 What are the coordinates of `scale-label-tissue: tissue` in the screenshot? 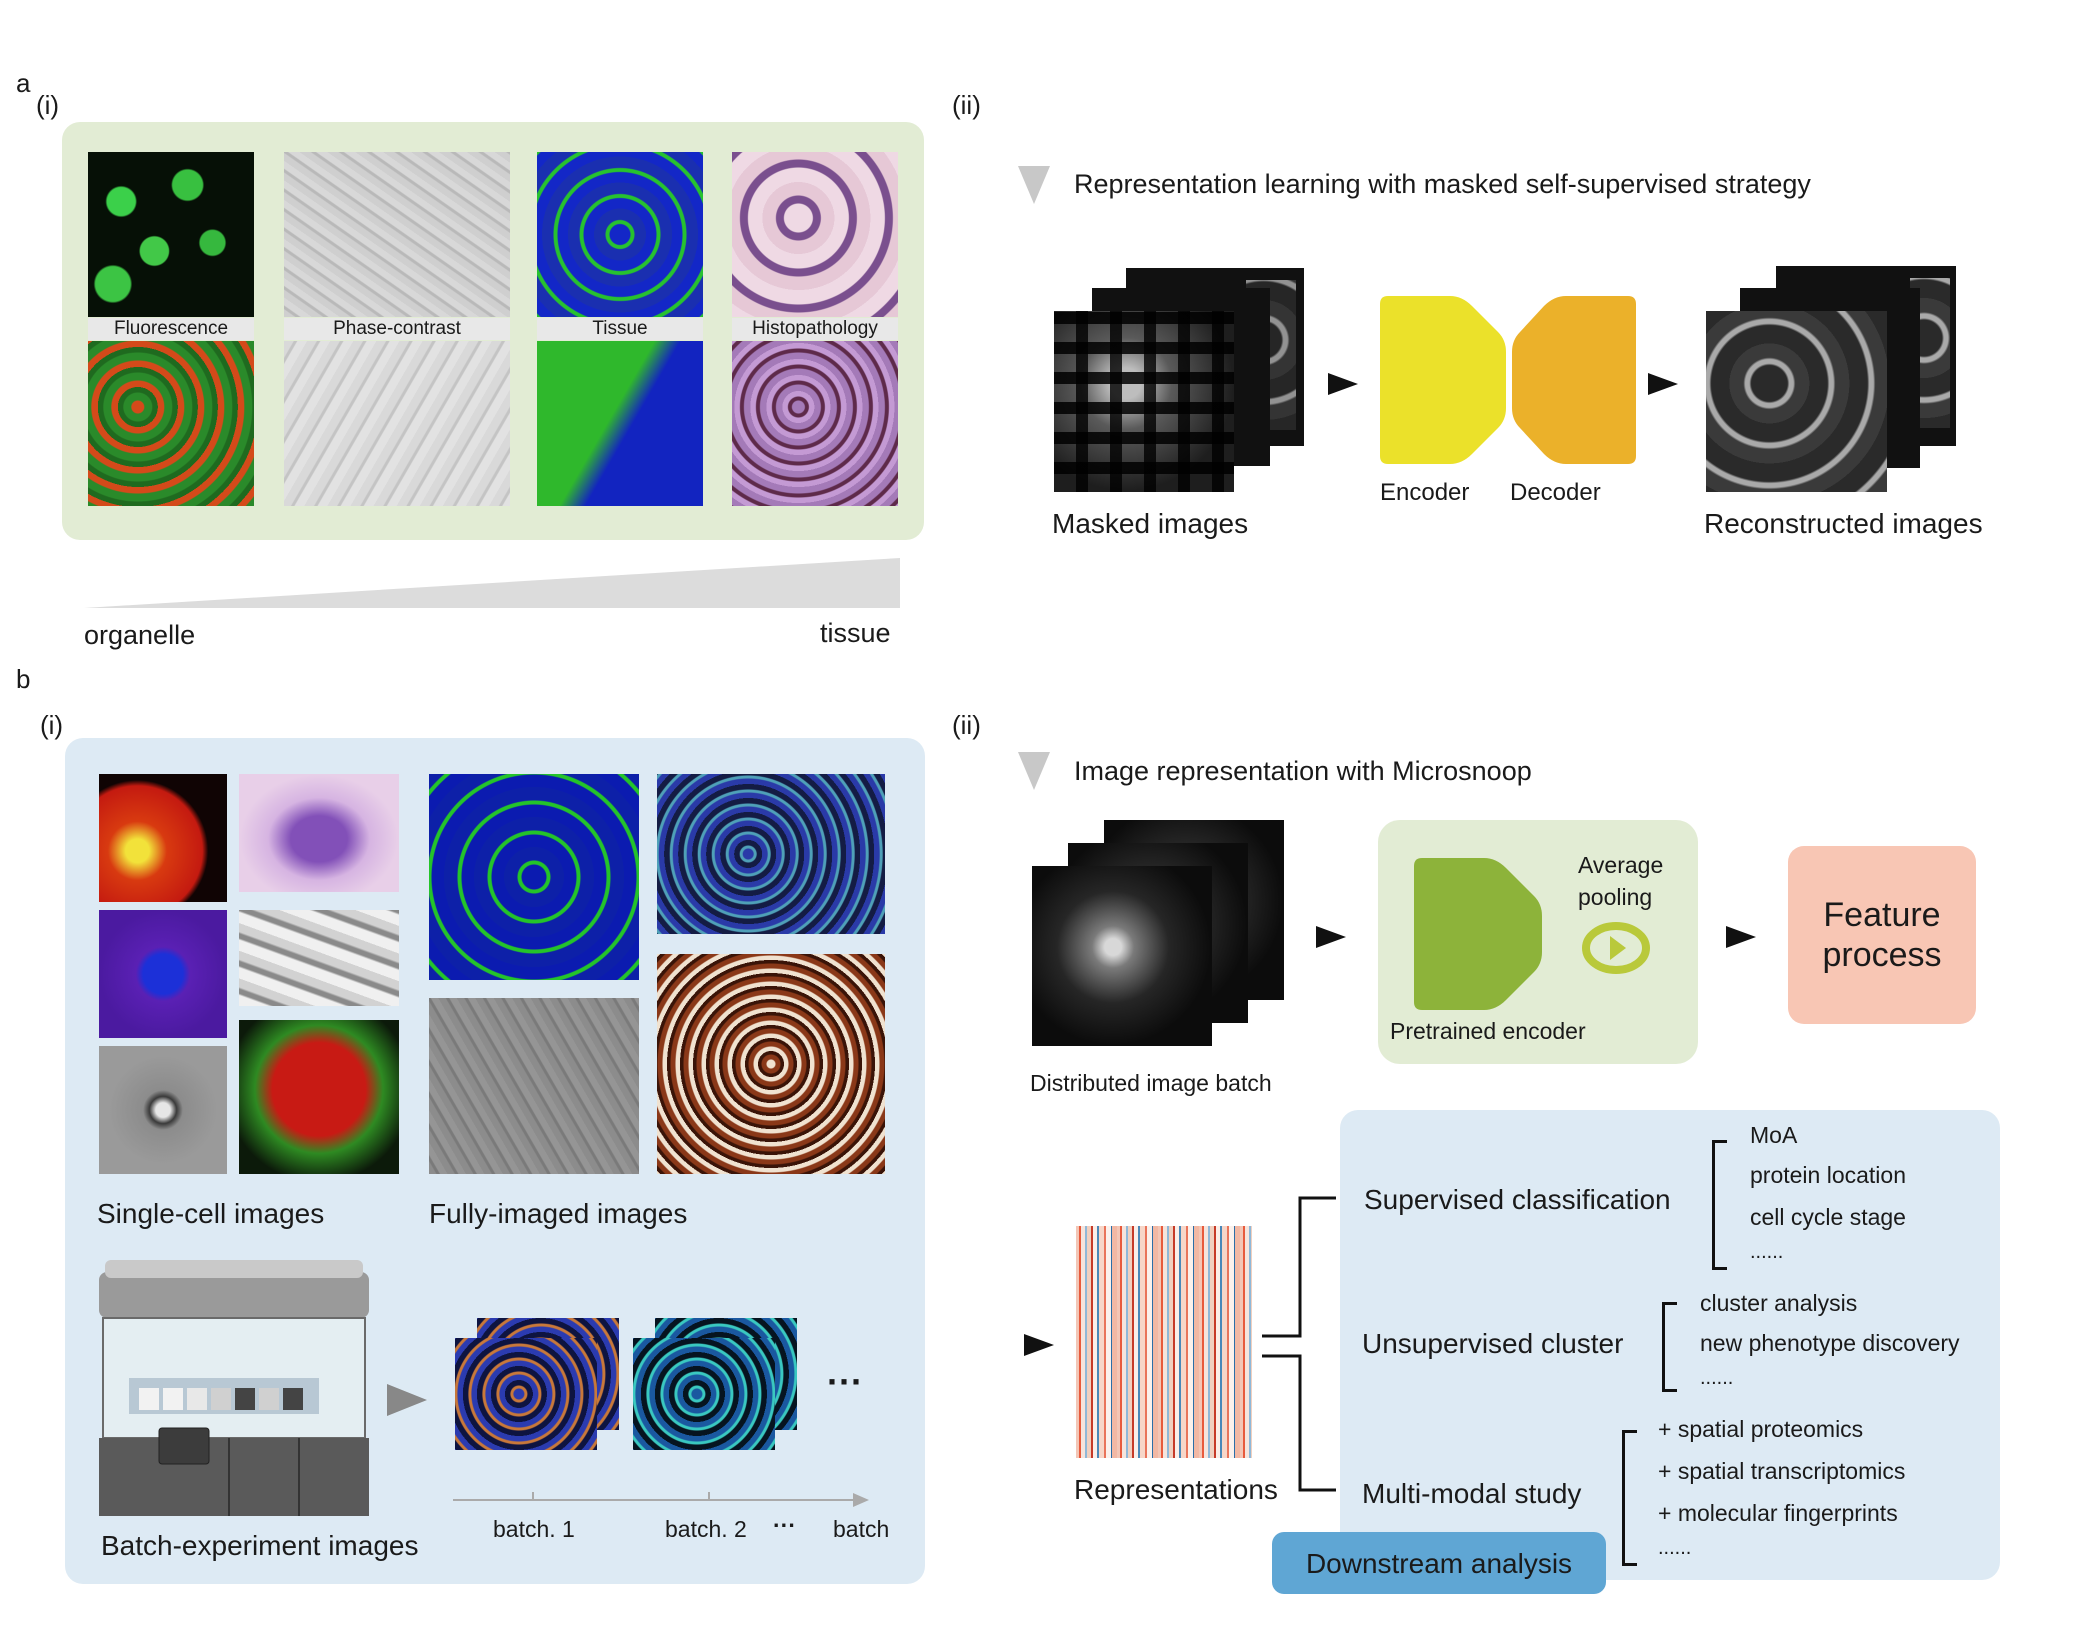 It's located at (855, 633).